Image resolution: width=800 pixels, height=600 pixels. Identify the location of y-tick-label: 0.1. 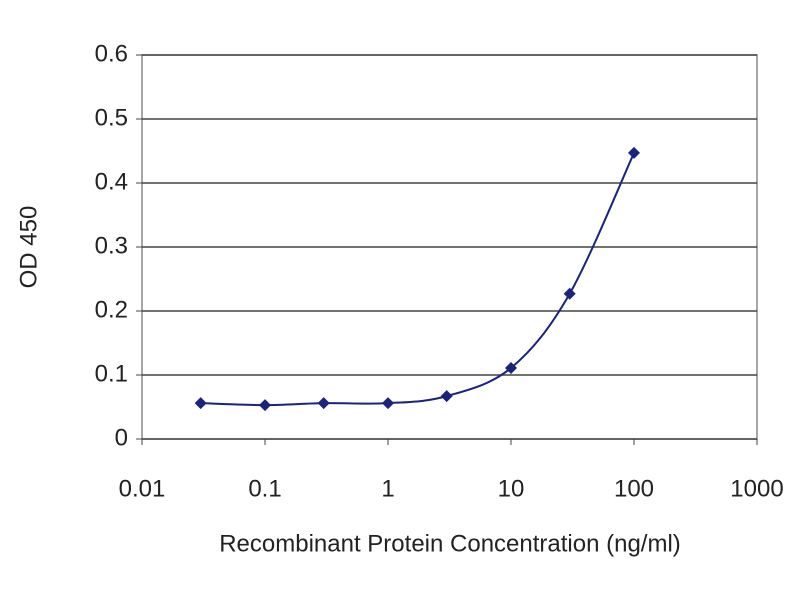
(111, 373).